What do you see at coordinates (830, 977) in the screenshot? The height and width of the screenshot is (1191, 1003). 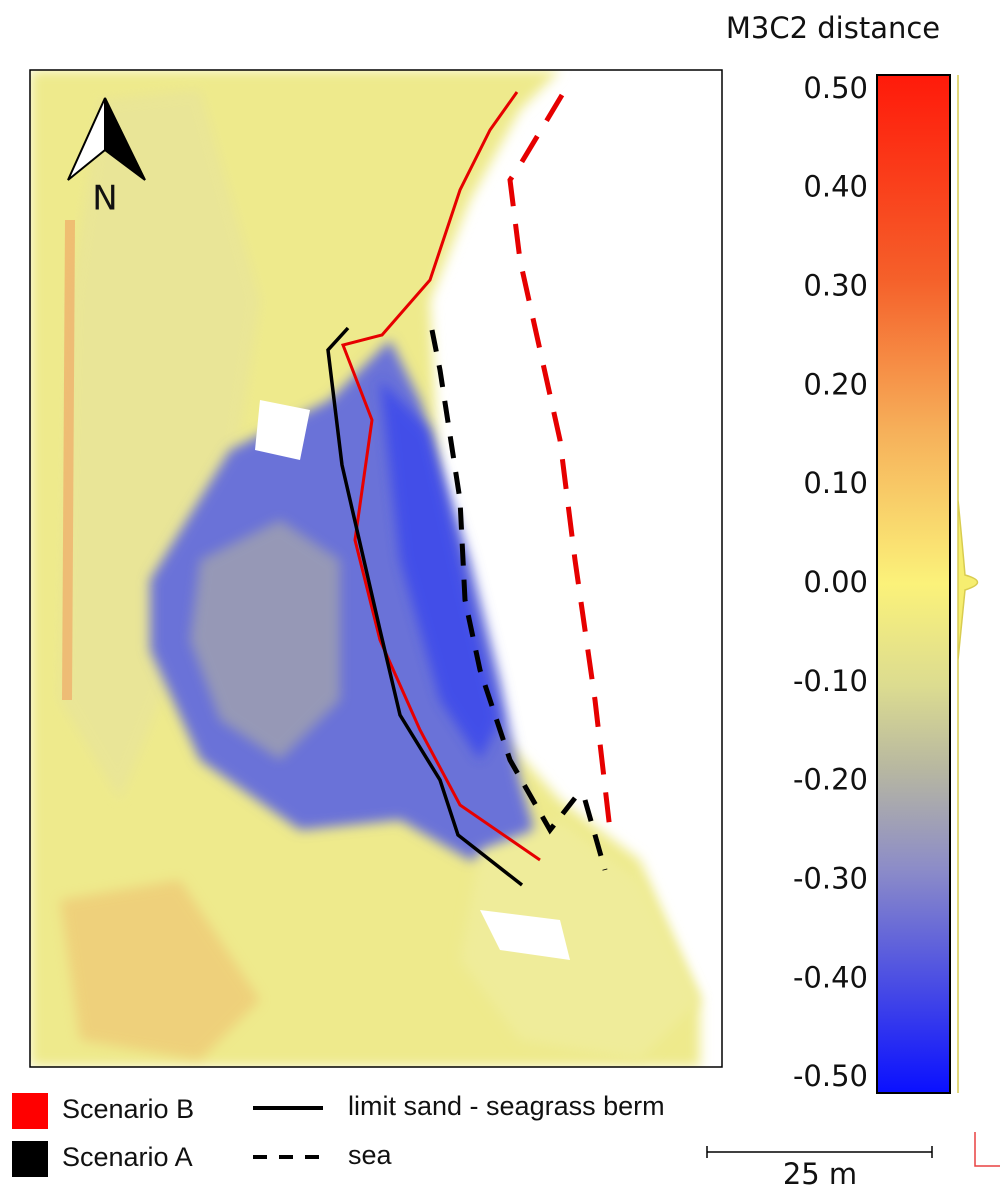 I see `colorbar-tick-label: -0.40` at bounding box center [830, 977].